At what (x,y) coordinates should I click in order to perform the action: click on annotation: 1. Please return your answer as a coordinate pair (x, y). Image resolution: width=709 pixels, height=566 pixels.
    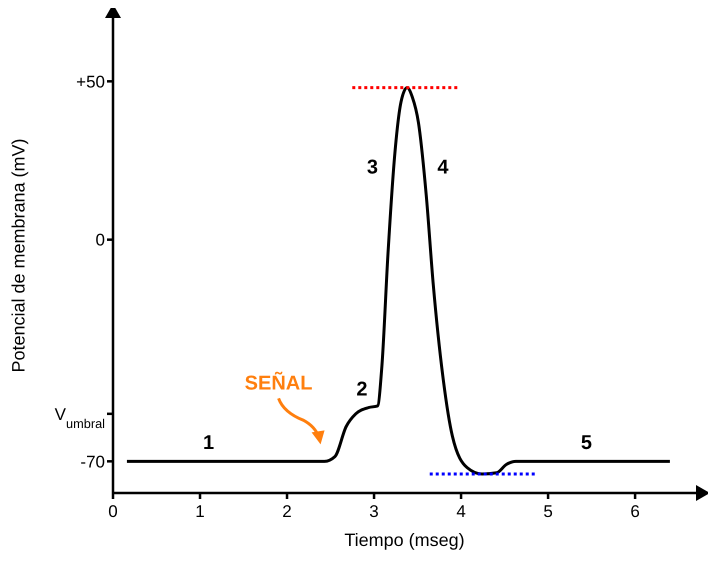
    Looking at the image, I should click on (208, 443).